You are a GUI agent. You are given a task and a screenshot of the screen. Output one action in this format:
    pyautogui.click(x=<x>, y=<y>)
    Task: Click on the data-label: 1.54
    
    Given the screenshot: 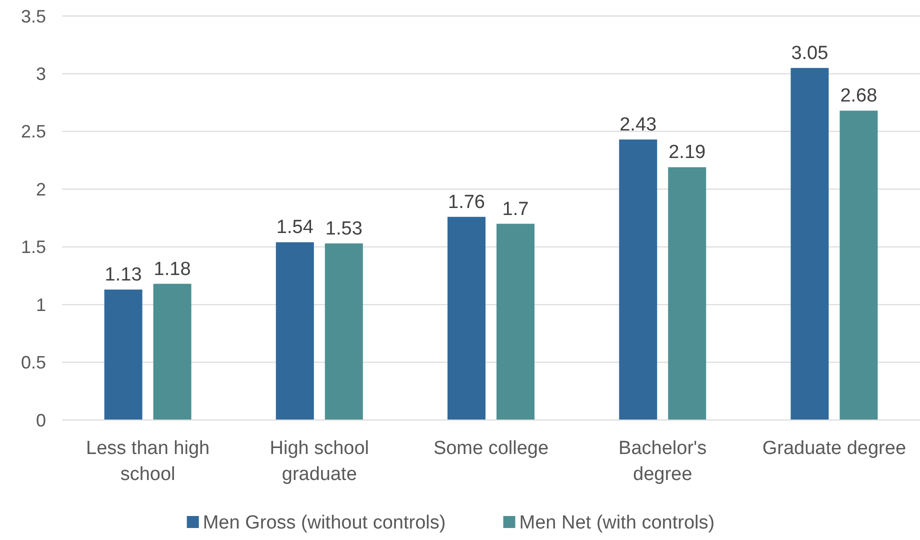 What is the action you would take?
    pyautogui.click(x=295, y=227)
    